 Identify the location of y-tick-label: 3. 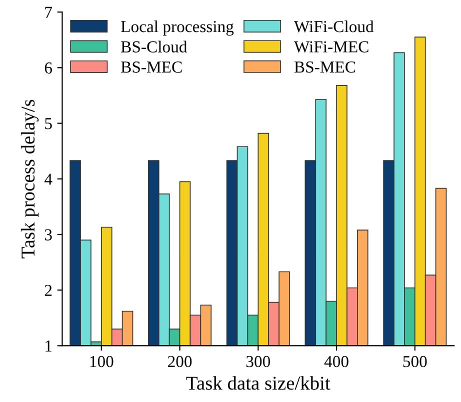
(48, 234).